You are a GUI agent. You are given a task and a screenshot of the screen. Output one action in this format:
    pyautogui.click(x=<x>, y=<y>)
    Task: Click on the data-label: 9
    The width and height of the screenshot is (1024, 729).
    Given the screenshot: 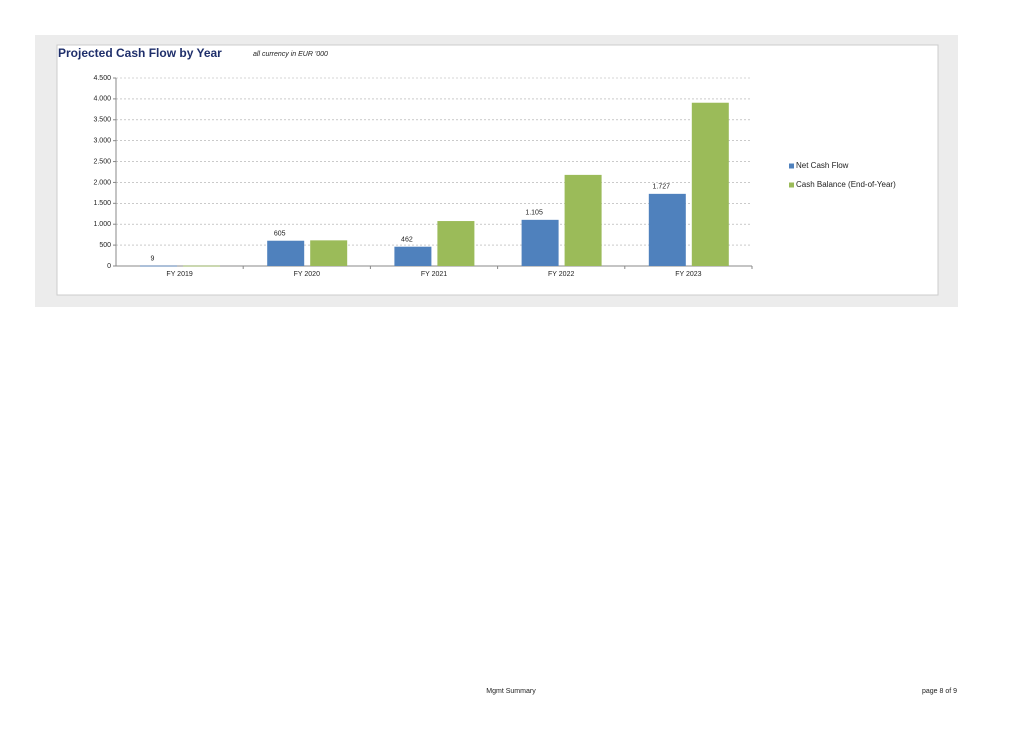 What is the action you would take?
    pyautogui.click(x=153, y=258)
    